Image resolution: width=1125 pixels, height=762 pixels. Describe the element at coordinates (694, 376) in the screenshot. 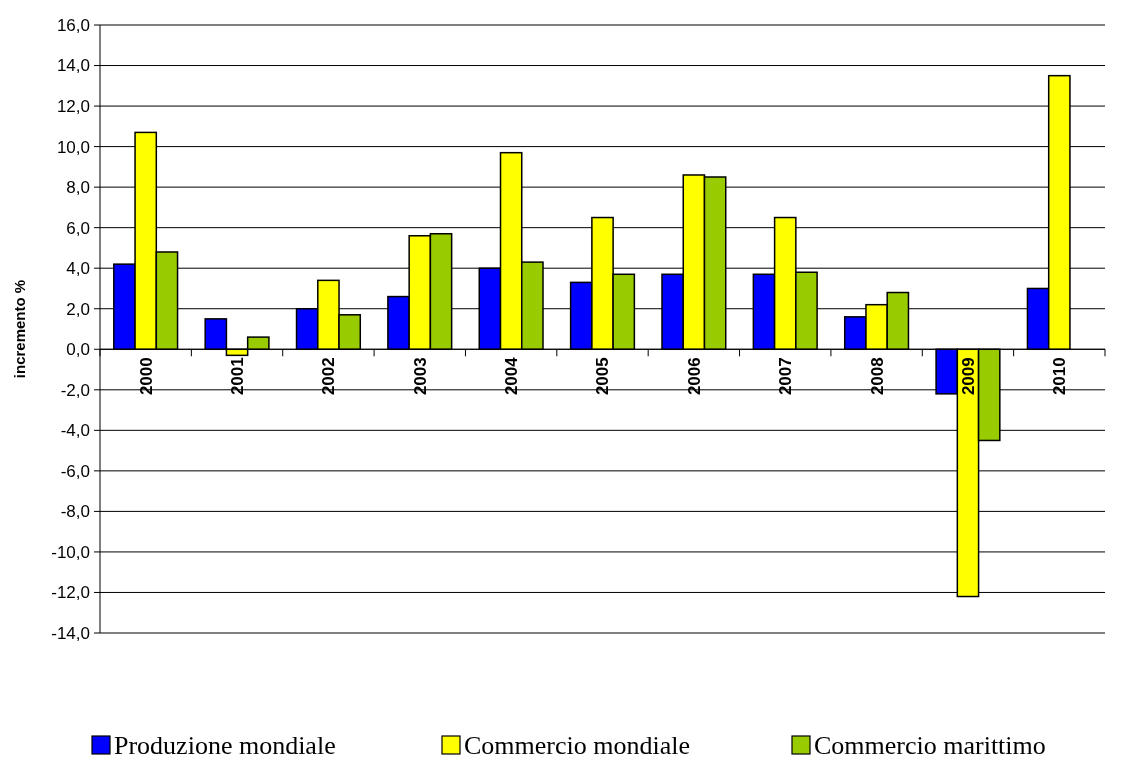

I see `x-tick-label: 2006` at that location.